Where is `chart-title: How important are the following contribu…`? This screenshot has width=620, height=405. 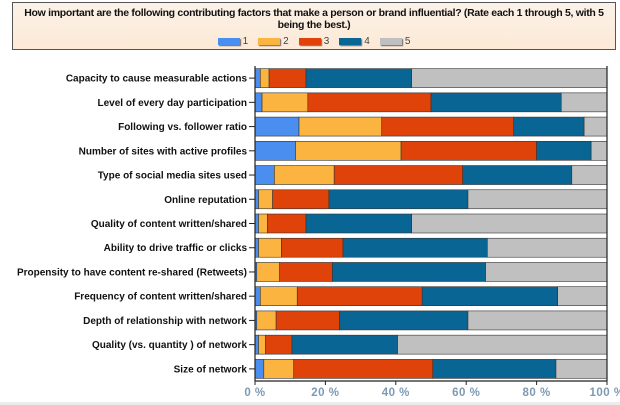 chart-title: How important are the following contribu… is located at coordinates (314, 19).